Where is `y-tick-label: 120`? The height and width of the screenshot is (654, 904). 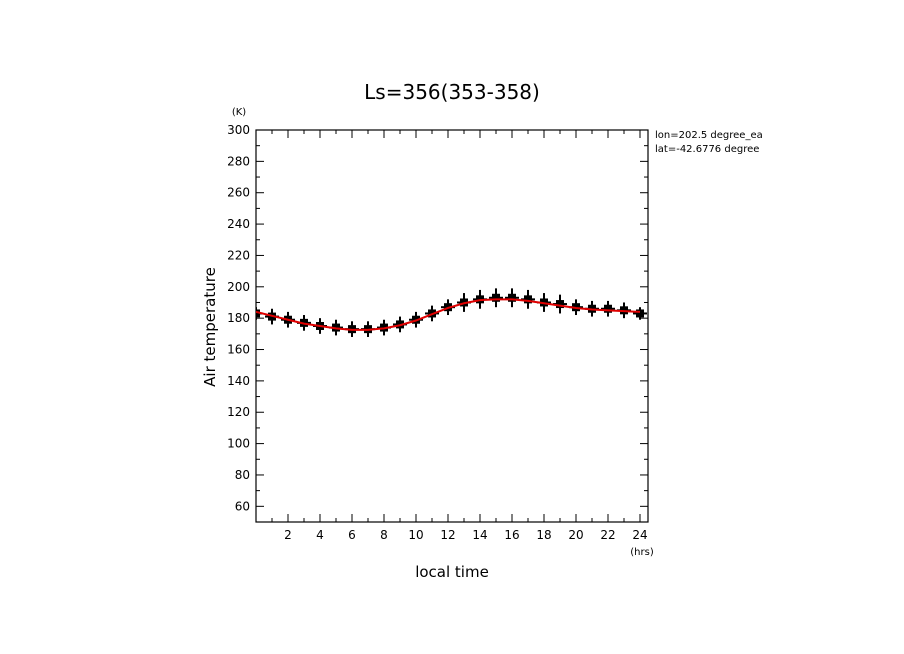
y-tick-label: 120 is located at coordinates (238, 412).